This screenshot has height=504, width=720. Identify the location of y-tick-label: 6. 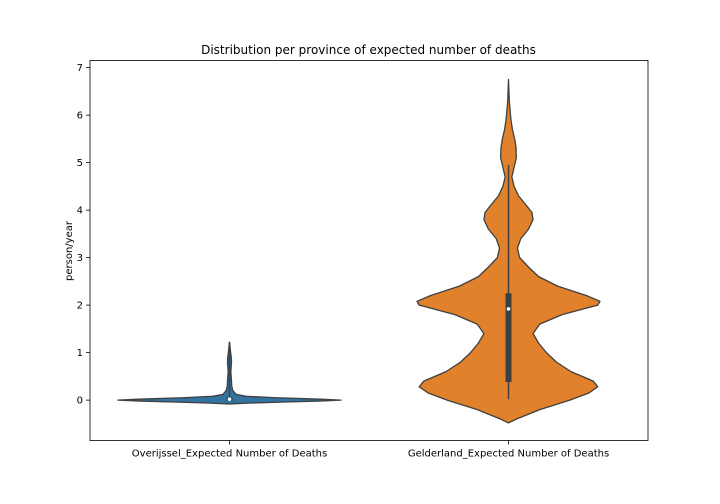
(80, 116).